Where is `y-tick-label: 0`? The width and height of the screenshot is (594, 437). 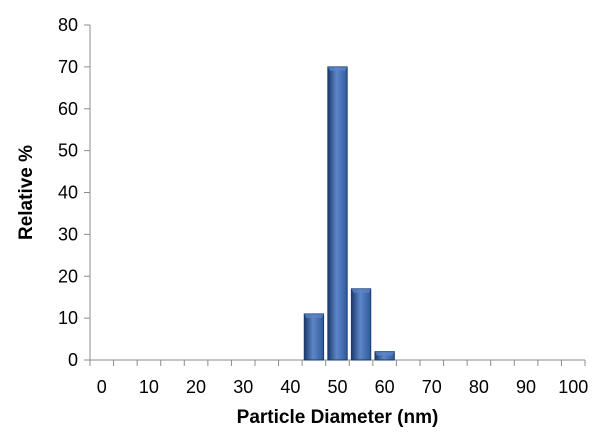
y-tick-label: 0 is located at coordinates (73, 360).